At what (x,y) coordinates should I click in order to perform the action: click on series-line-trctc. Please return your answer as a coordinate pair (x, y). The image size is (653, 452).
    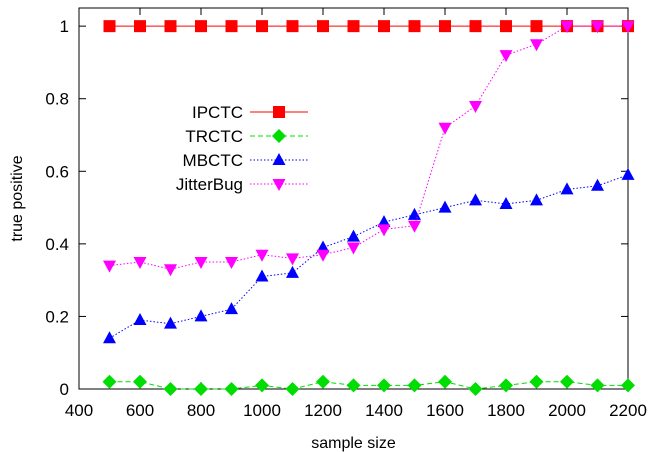
    Looking at the image, I should click on (368, 385).